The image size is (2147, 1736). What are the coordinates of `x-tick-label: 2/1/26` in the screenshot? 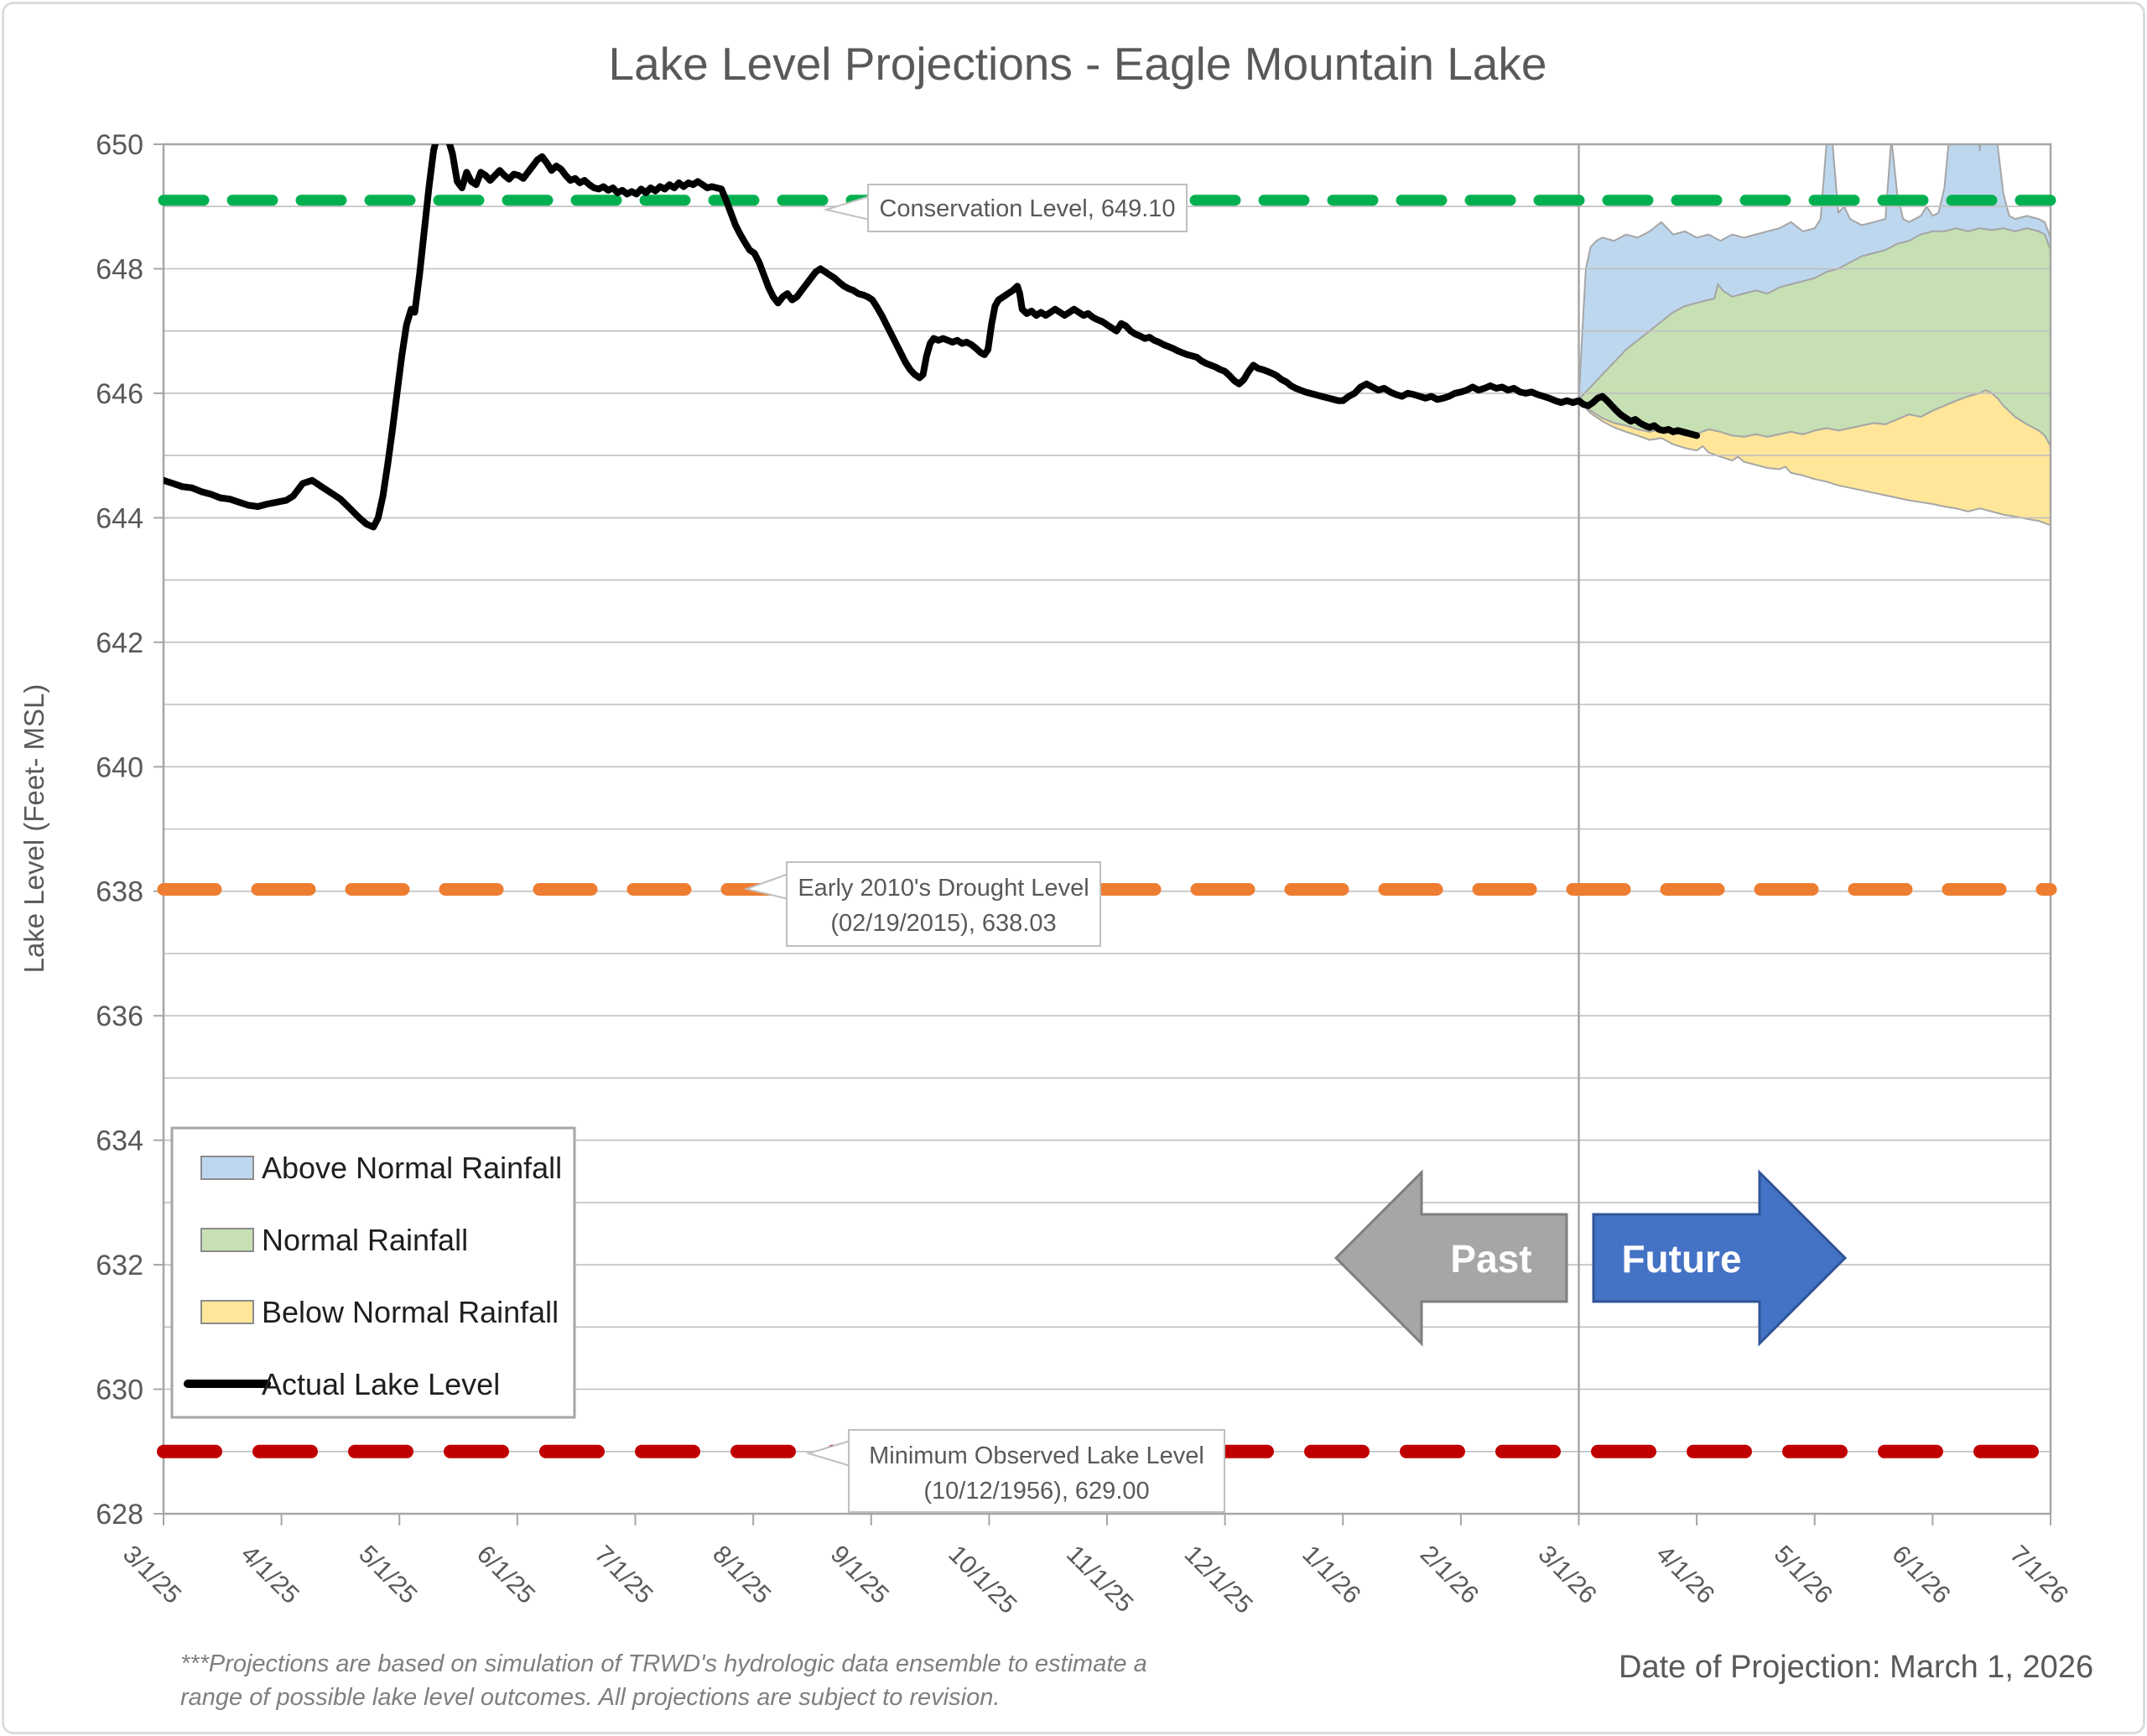 It's located at (1449, 1575).